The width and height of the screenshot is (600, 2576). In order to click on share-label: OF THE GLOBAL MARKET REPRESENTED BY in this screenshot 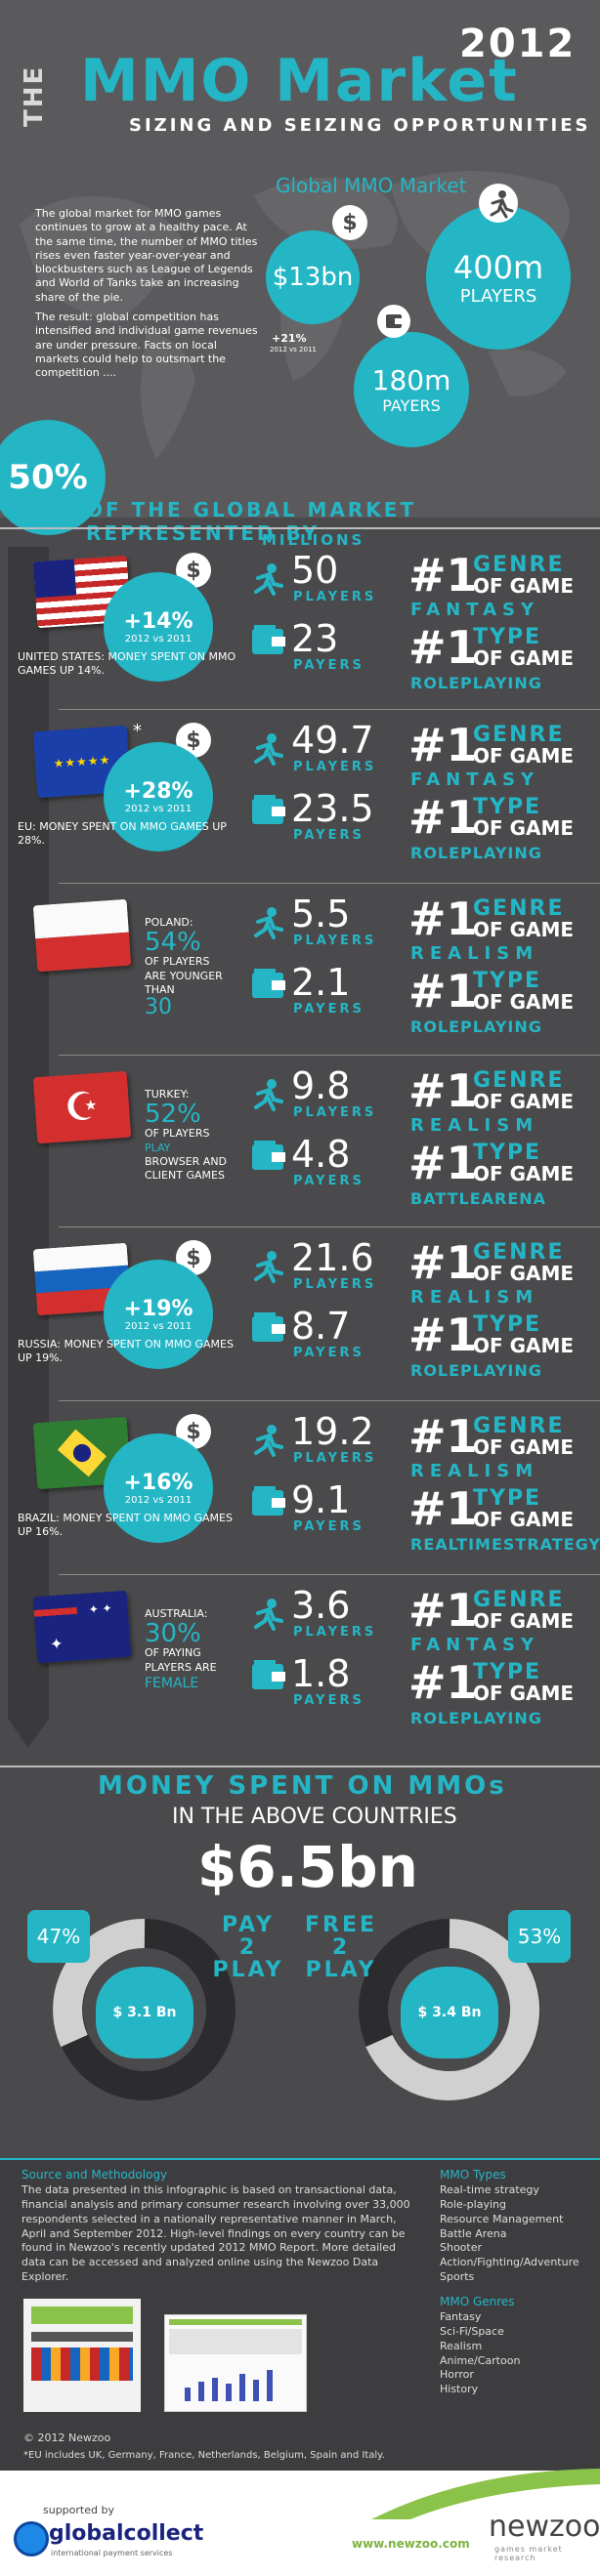, I will do `click(251, 521)`.